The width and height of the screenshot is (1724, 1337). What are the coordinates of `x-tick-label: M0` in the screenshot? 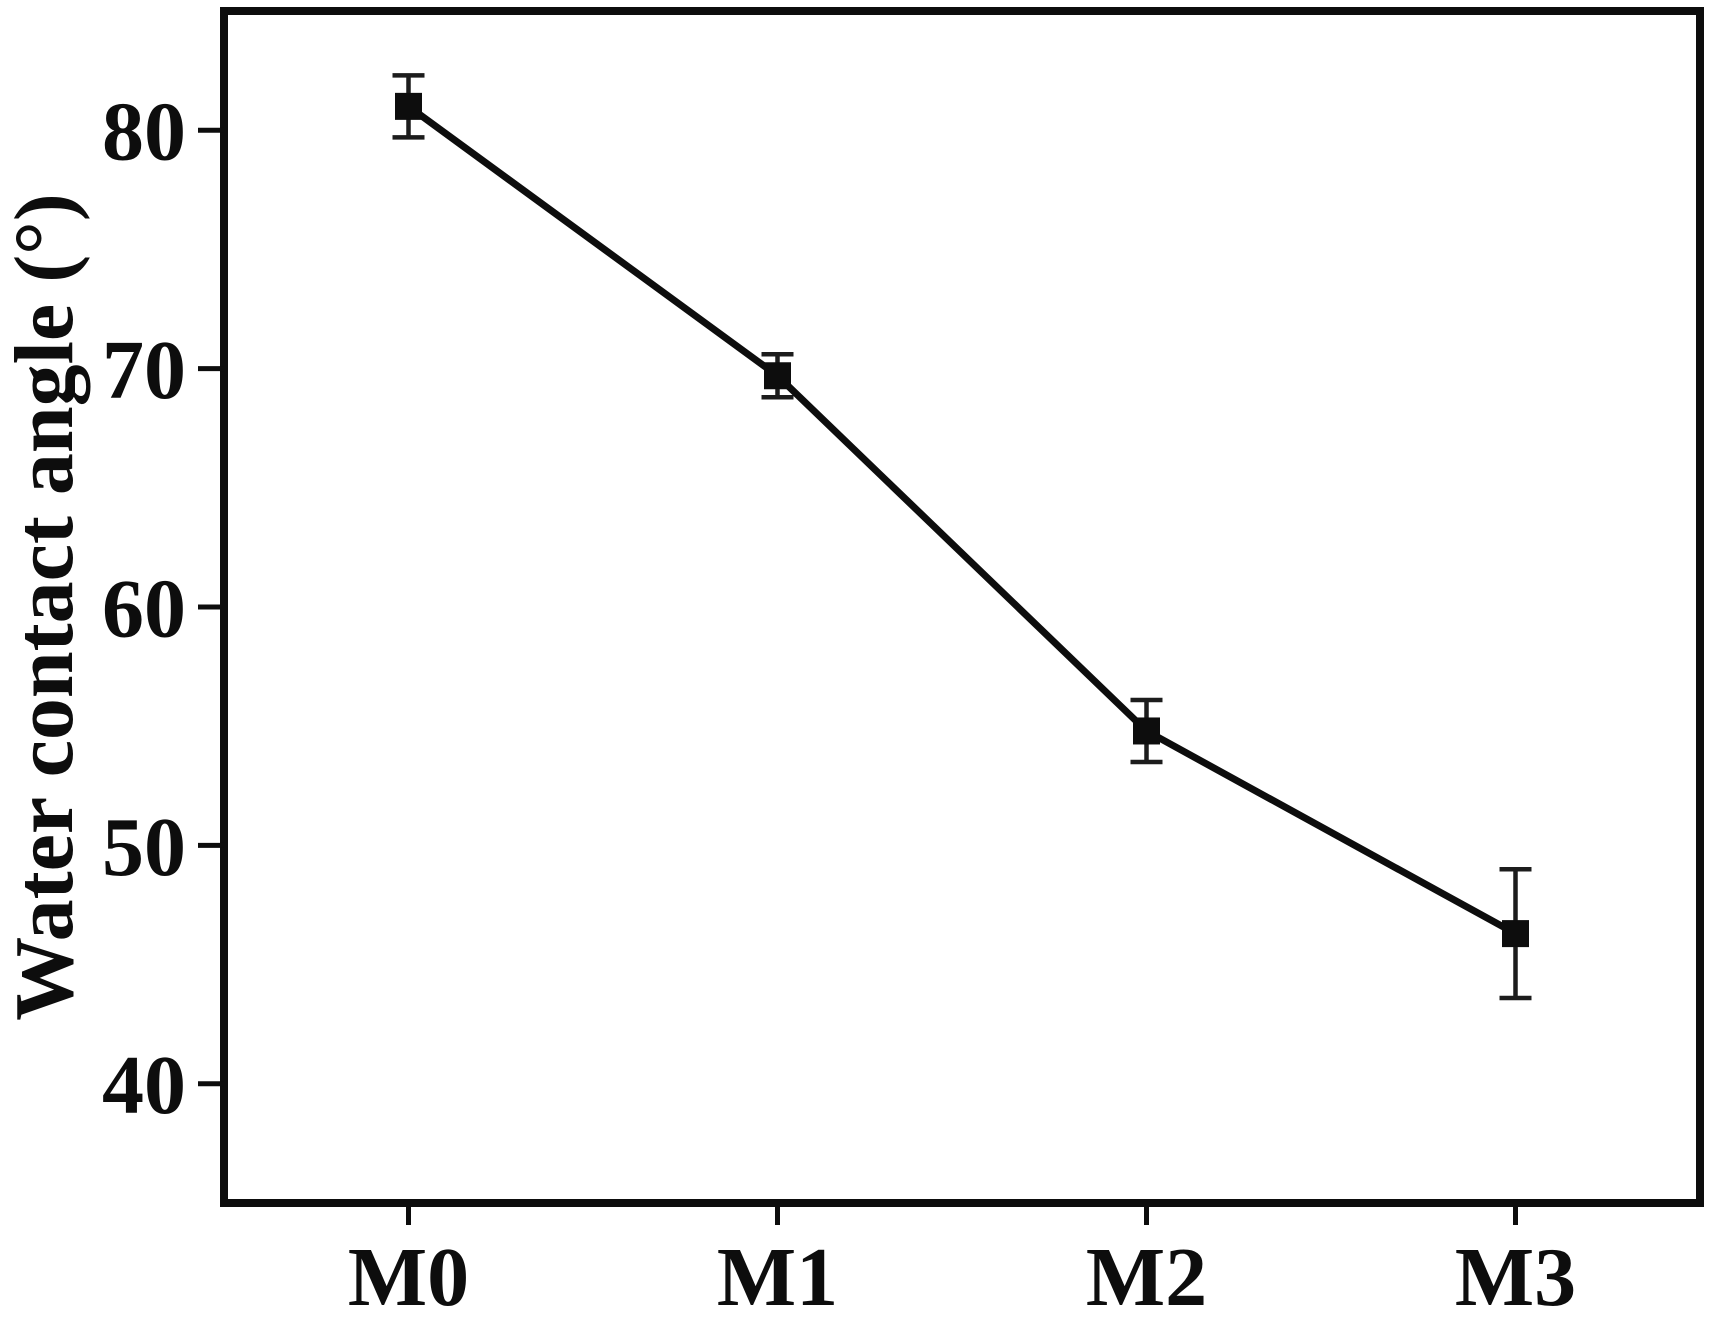 It's located at (408, 1277).